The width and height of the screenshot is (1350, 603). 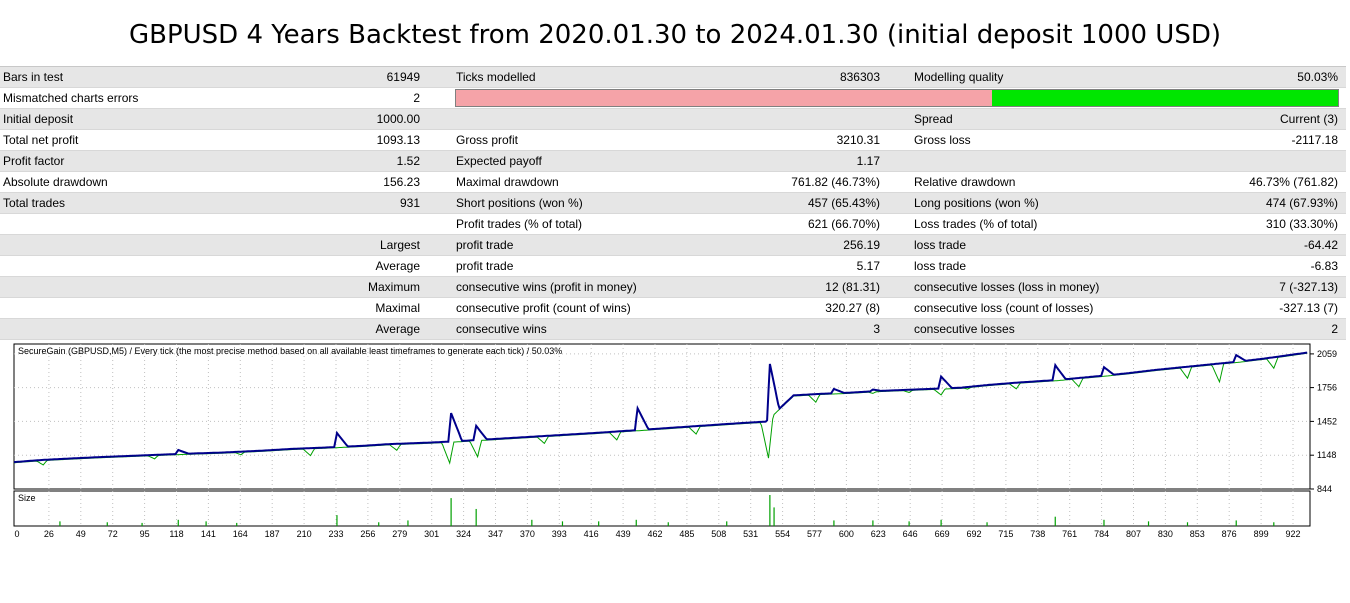 I want to click on y-tick-label: 2059, so click(x=1327, y=354).